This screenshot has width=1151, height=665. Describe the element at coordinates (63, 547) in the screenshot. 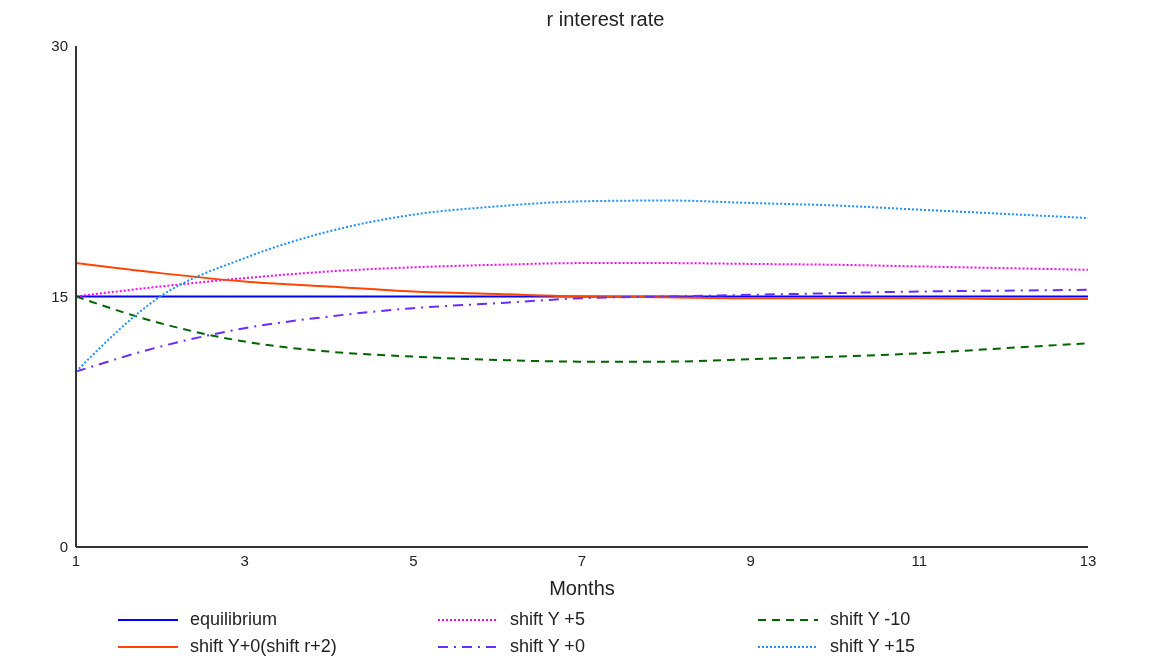

I see `y-tick-label: 0` at that location.